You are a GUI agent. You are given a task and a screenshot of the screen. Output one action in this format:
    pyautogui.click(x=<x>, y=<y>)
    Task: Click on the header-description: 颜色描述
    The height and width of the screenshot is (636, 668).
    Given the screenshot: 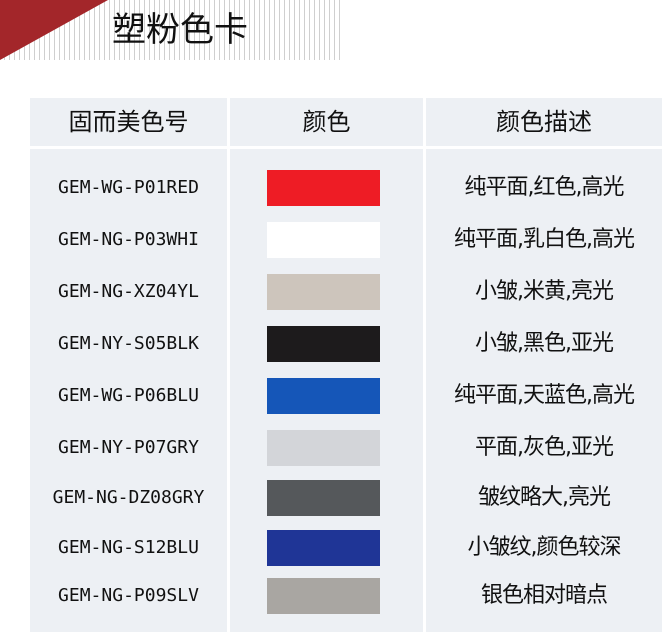 What is the action you would take?
    pyautogui.click(x=544, y=122)
    